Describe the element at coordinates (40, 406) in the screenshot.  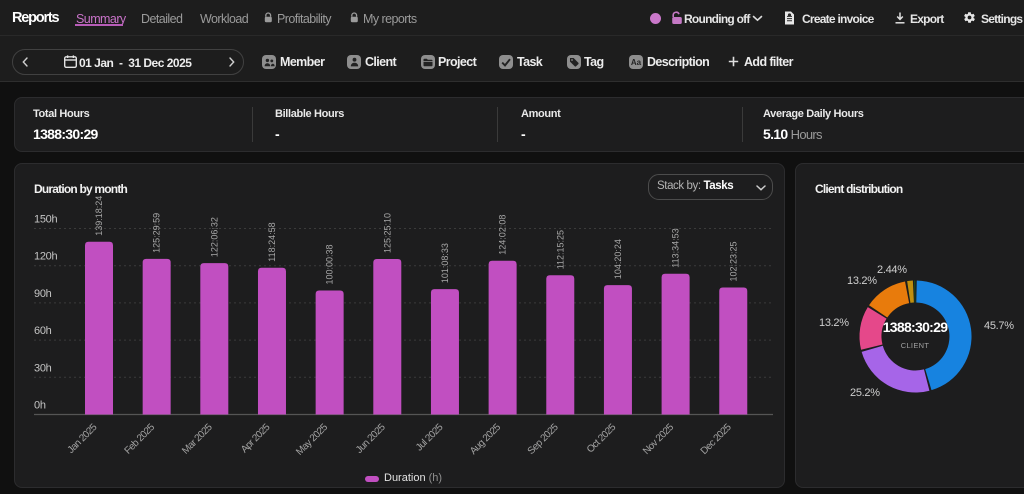
I see `svg-text: 0h` at that location.